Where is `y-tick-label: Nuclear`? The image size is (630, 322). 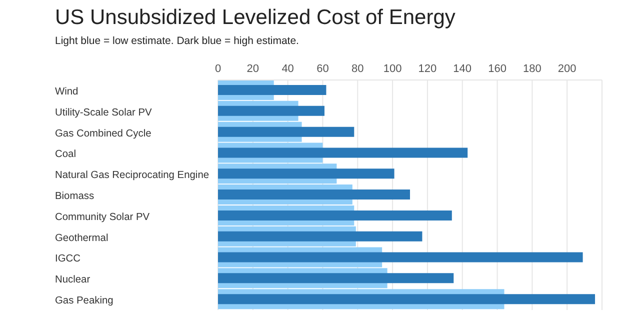 y-tick-label: Nuclear is located at coordinates (73, 280).